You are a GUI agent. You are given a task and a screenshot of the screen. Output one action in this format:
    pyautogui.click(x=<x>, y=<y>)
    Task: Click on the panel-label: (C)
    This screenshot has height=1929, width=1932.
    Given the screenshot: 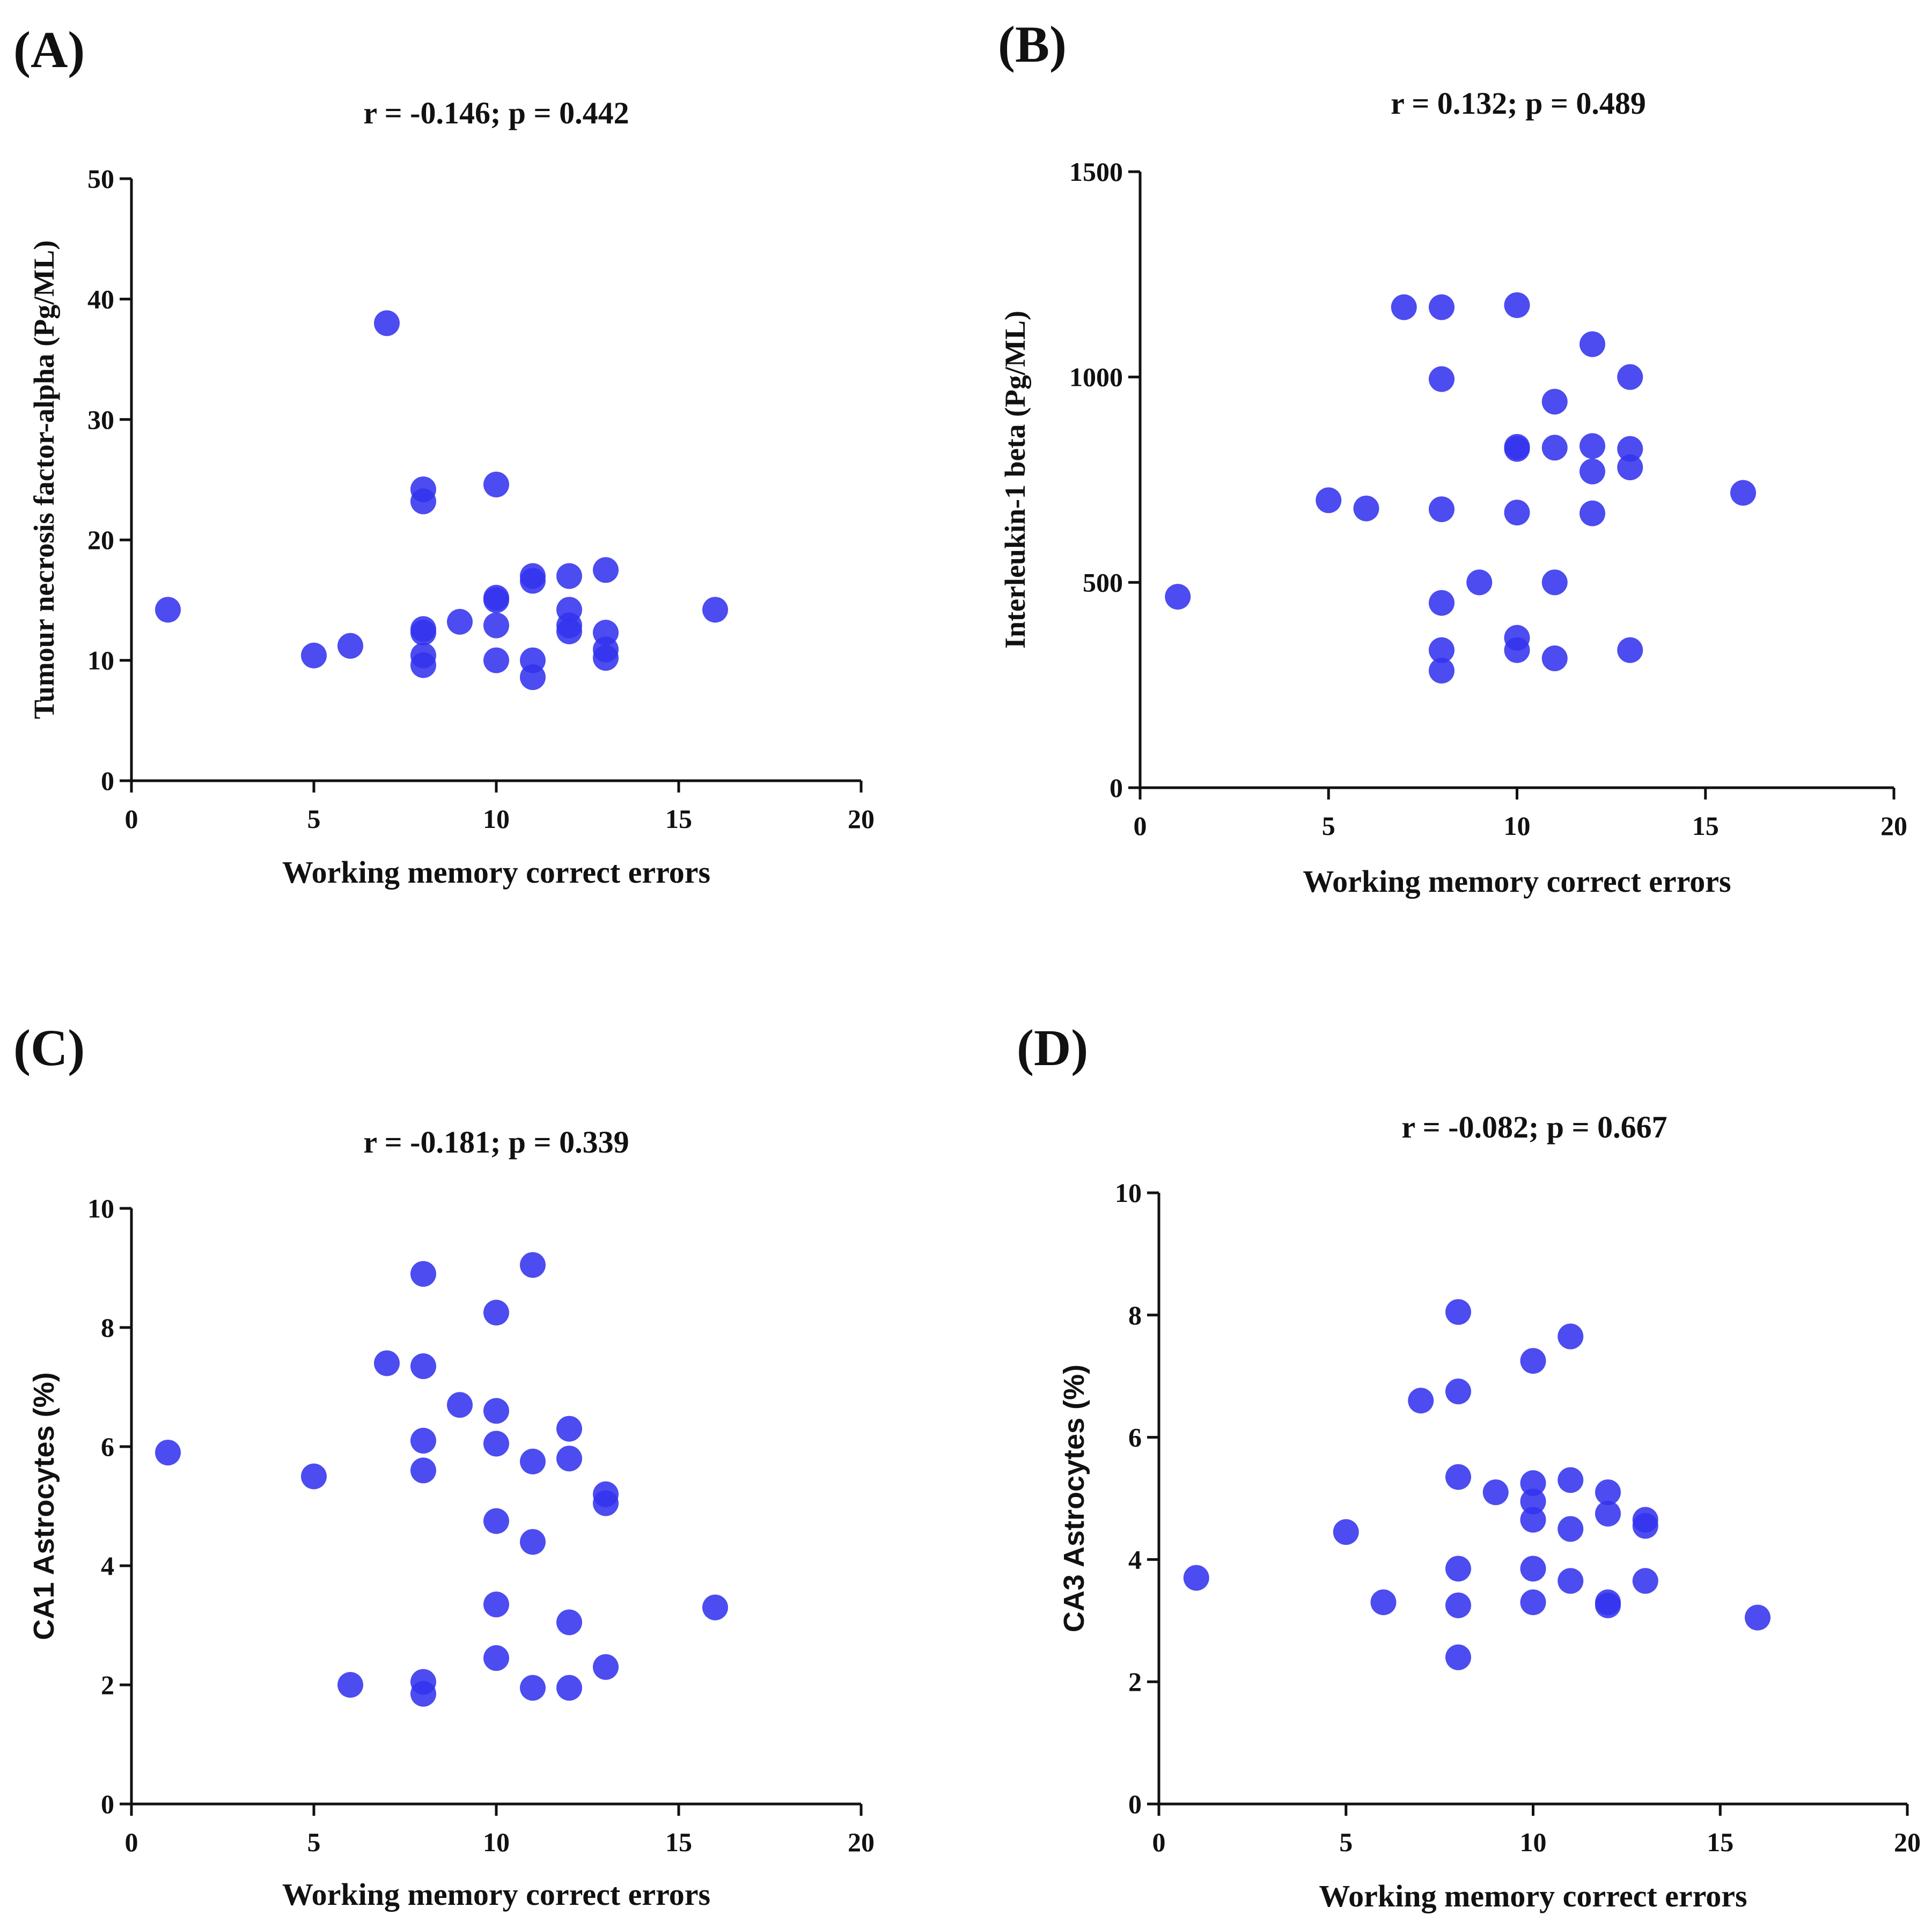 What is the action you would take?
    pyautogui.click(x=49, y=1047)
    